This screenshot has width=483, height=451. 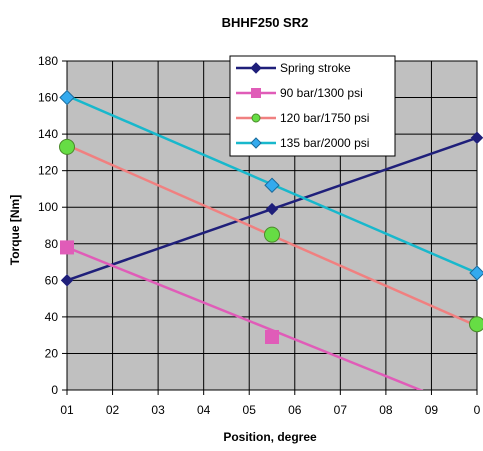 What do you see at coordinates (48, 98) in the screenshot?
I see `y-tick-label: 160` at bounding box center [48, 98].